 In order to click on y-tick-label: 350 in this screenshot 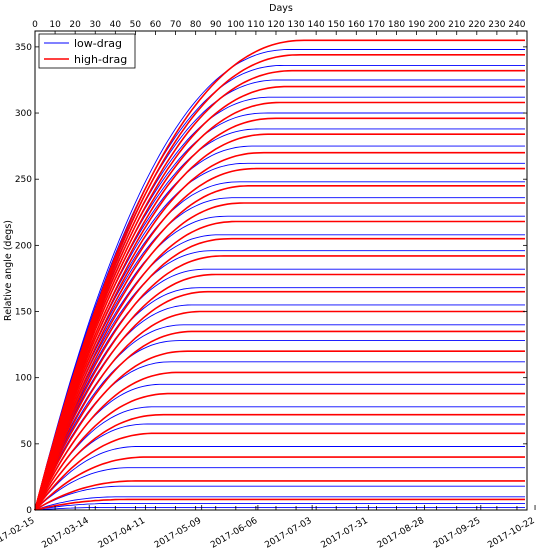, I will do `click(23, 48)`.